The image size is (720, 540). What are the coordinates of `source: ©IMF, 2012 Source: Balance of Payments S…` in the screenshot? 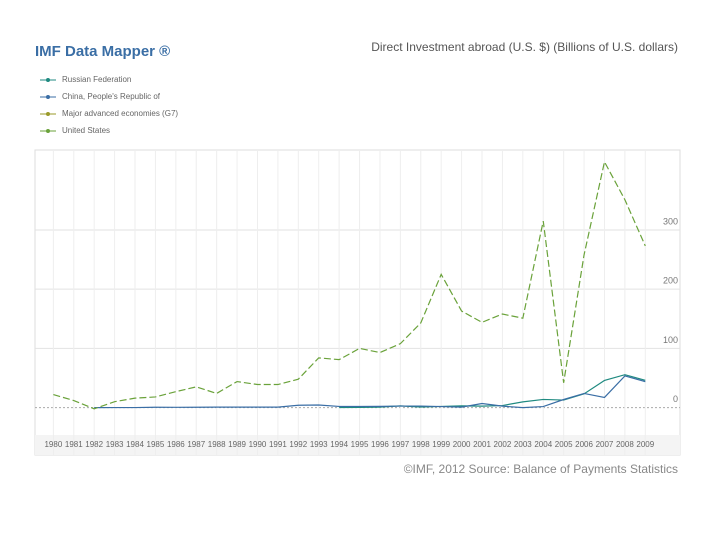 It's located at (541, 469).